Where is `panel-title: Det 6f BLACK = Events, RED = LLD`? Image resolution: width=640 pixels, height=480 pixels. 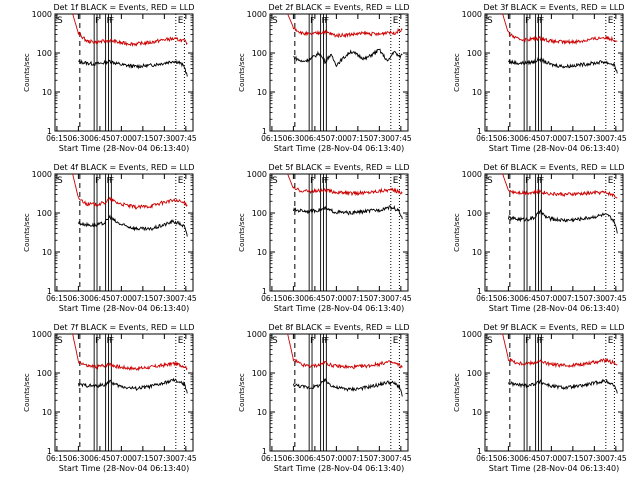
panel-title: Det 6f BLACK = Events, RED = LLD is located at coordinates (553, 167).